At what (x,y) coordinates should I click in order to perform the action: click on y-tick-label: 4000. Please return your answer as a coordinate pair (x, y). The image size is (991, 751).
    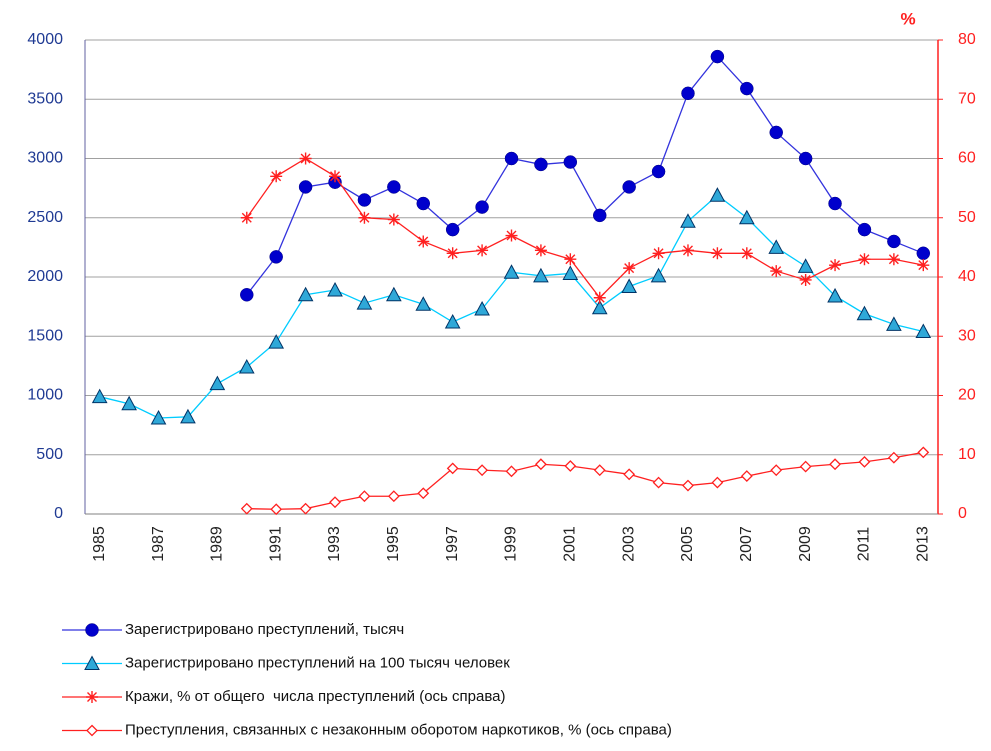
    Looking at the image, I should click on (45, 39).